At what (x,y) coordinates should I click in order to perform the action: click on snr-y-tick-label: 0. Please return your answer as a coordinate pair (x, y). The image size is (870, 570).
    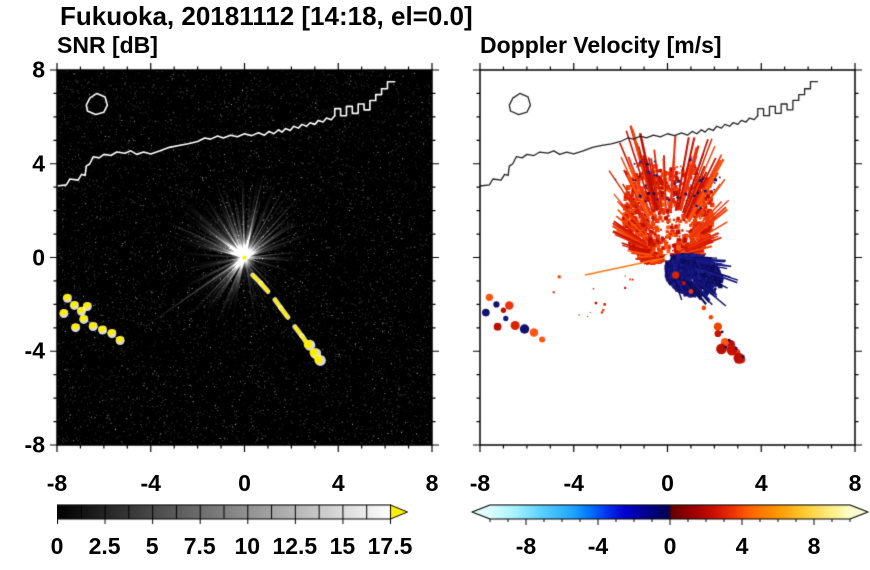
    Looking at the image, I should click on (38, 257).